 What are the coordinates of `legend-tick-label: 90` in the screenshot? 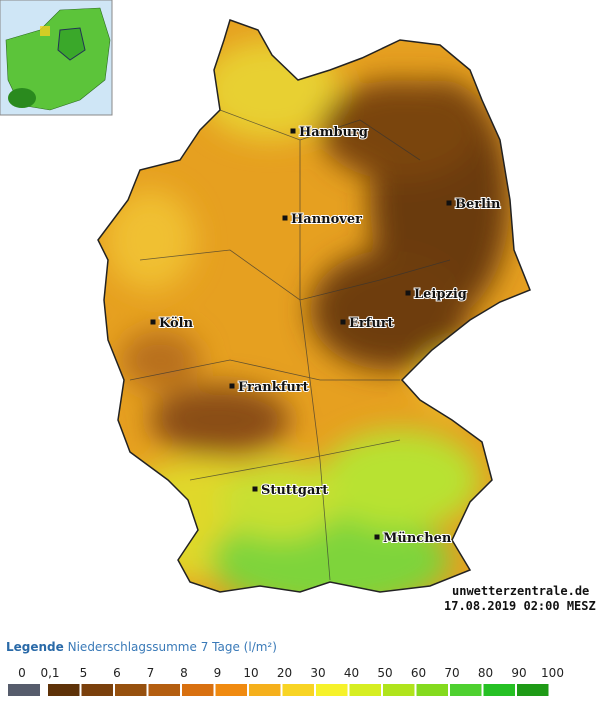 It's located at (518, 673).